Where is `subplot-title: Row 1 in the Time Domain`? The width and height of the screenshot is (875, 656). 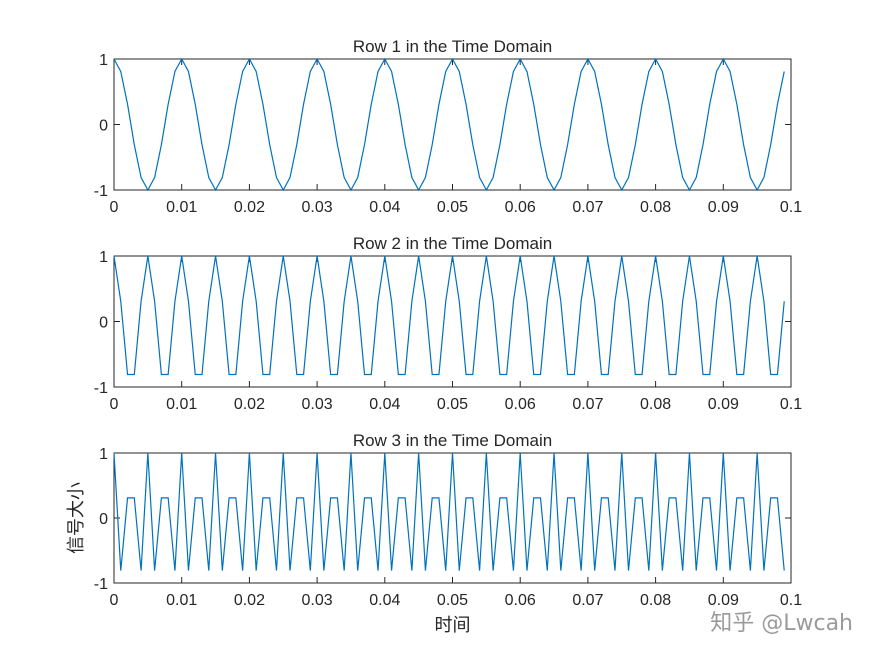
subplot-title: Row 1 in the Time Domain is located at coordinates (452, 46).